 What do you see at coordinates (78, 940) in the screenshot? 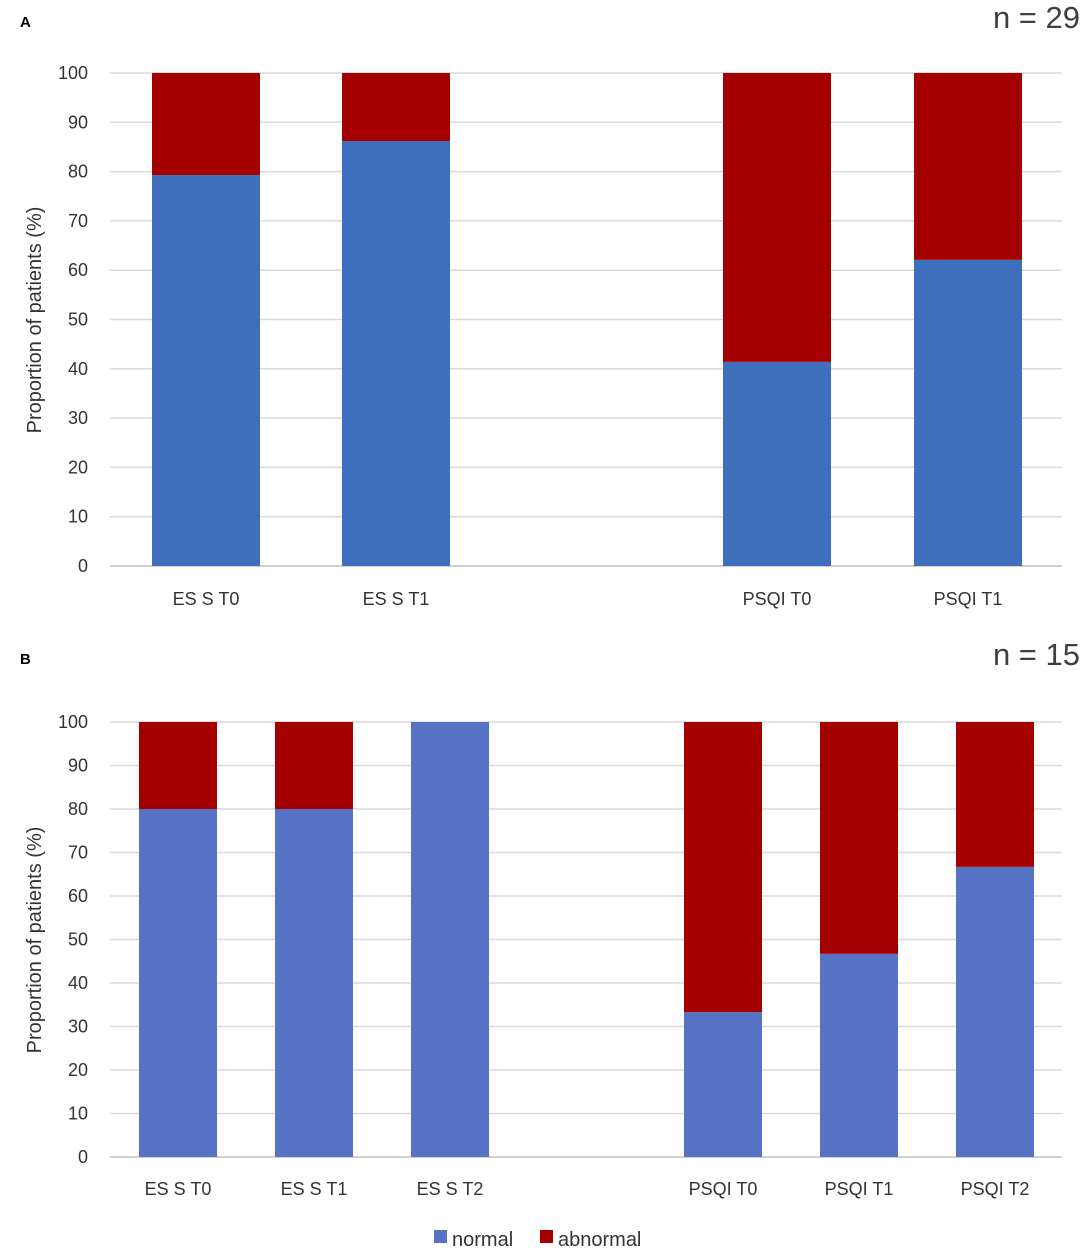
I see `panel-b-y-tick-label: 50` at bounding box center [78, 940].